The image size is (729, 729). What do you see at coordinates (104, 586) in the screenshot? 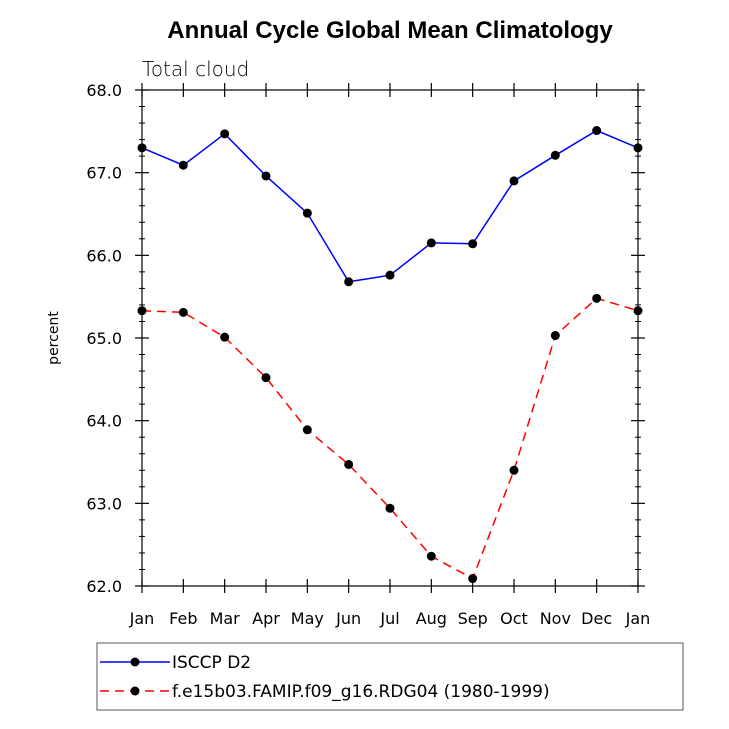
I see `y-tick-label: 62.0` at bounding box center [104, 586].